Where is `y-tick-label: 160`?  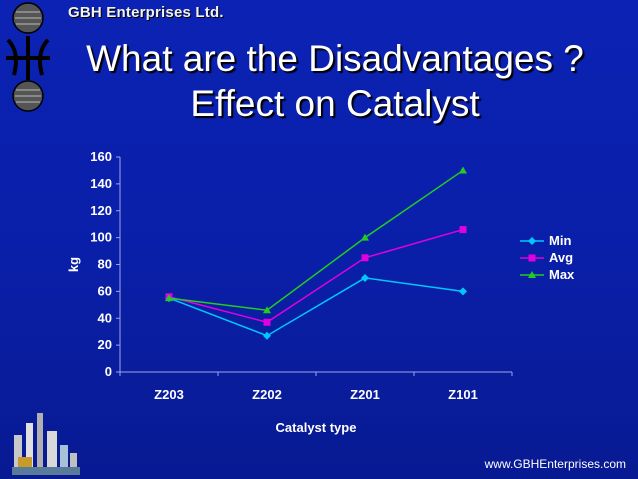 y-tick-label: 160 is located at coordinates (101, 156).